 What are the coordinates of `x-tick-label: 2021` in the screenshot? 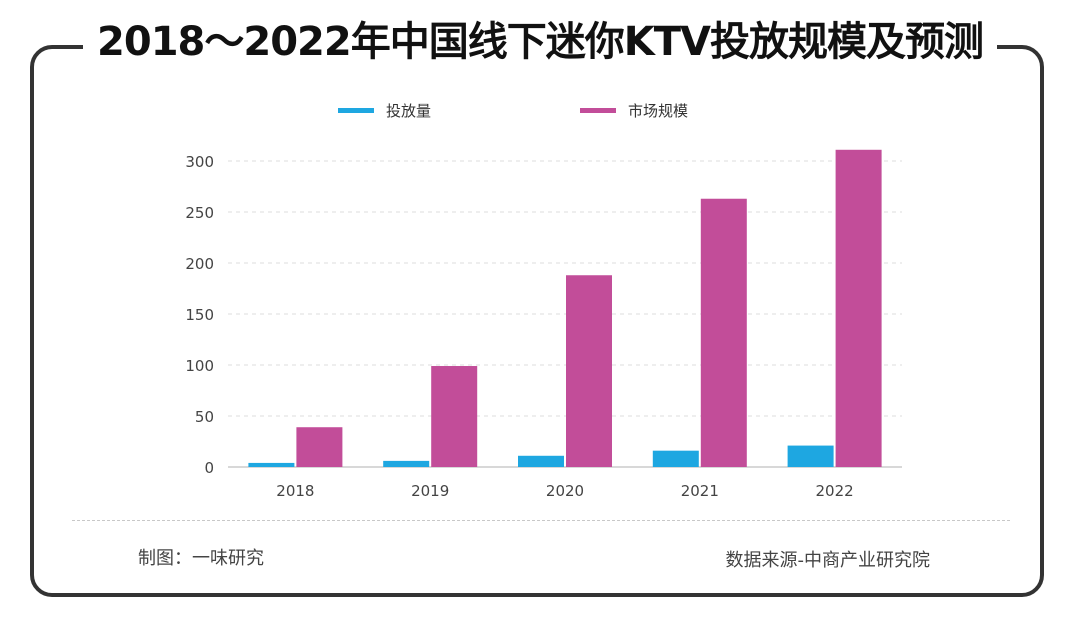 It's located at (700, 491).